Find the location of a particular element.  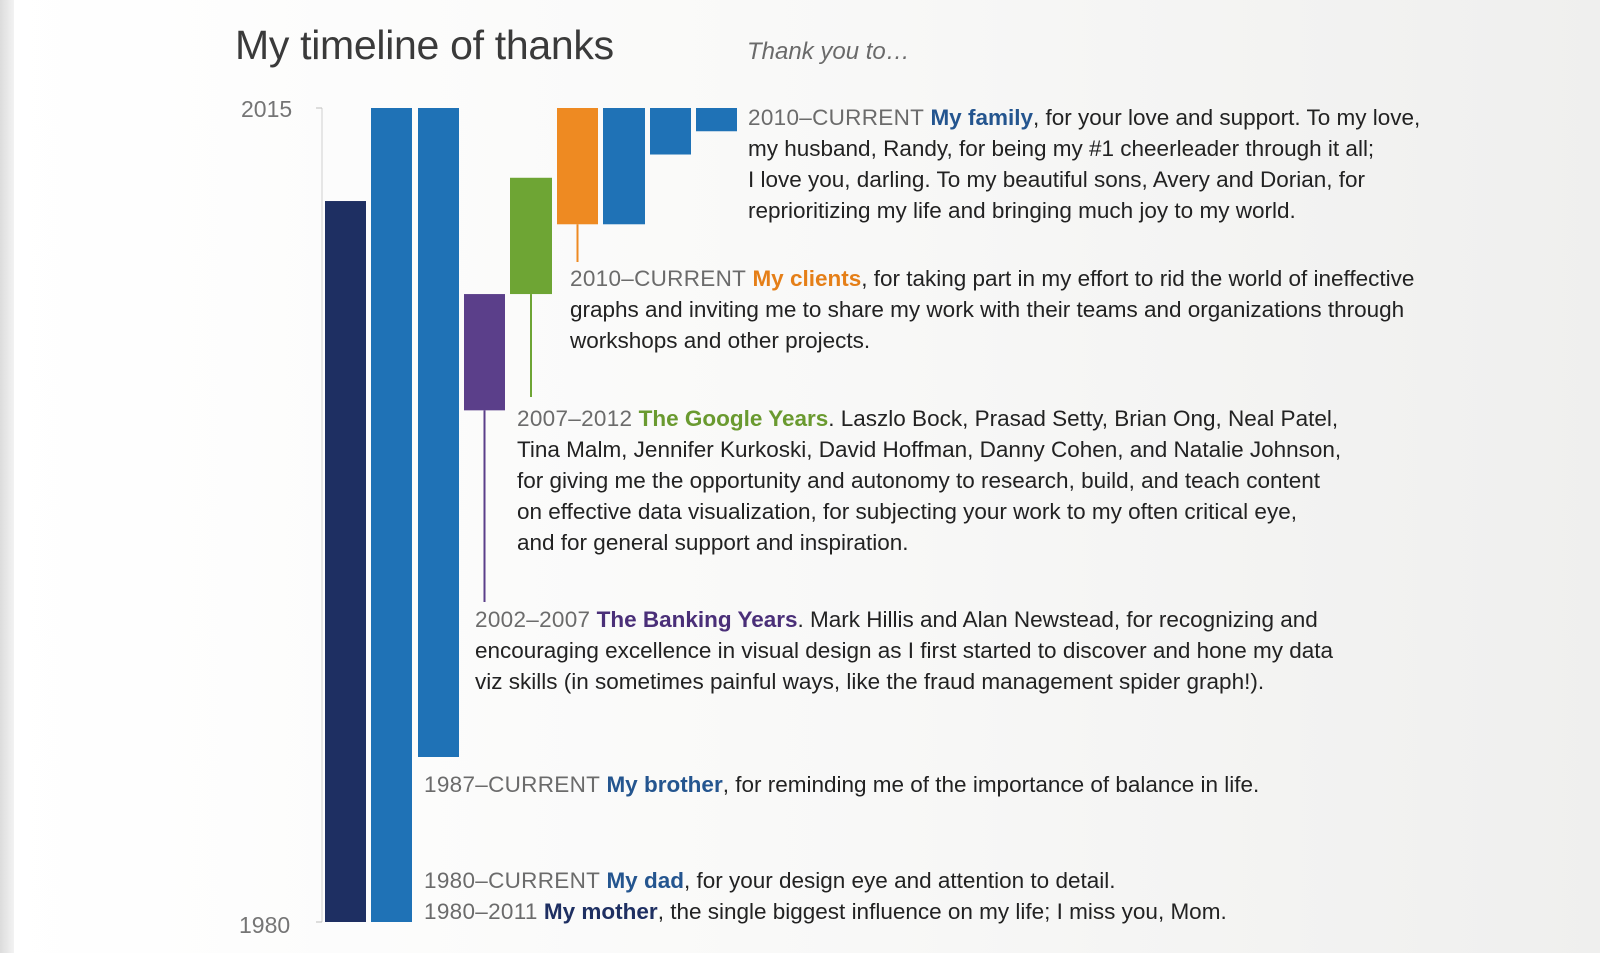

entry-google-period: 2007–2012 is located at coordinates (575, 418).